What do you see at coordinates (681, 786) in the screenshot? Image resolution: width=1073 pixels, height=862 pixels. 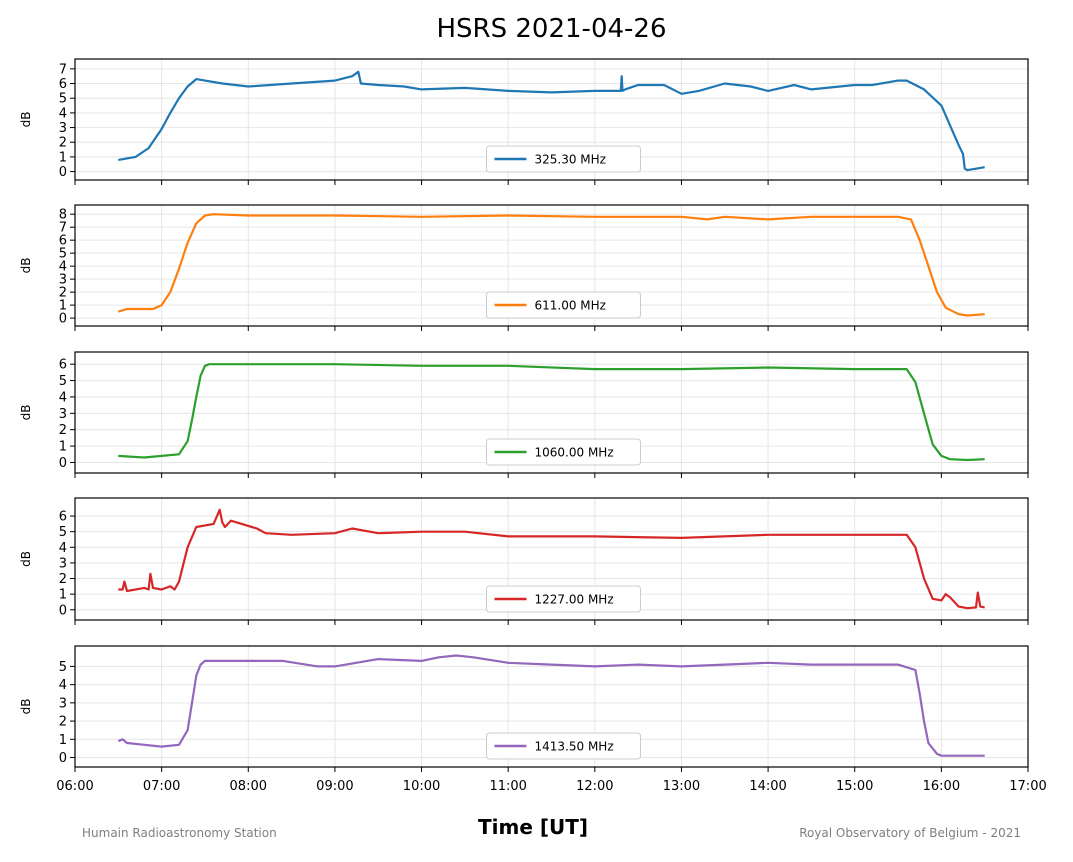 I see `x-tick-label: 13:00` at bounding box center [681, 786].